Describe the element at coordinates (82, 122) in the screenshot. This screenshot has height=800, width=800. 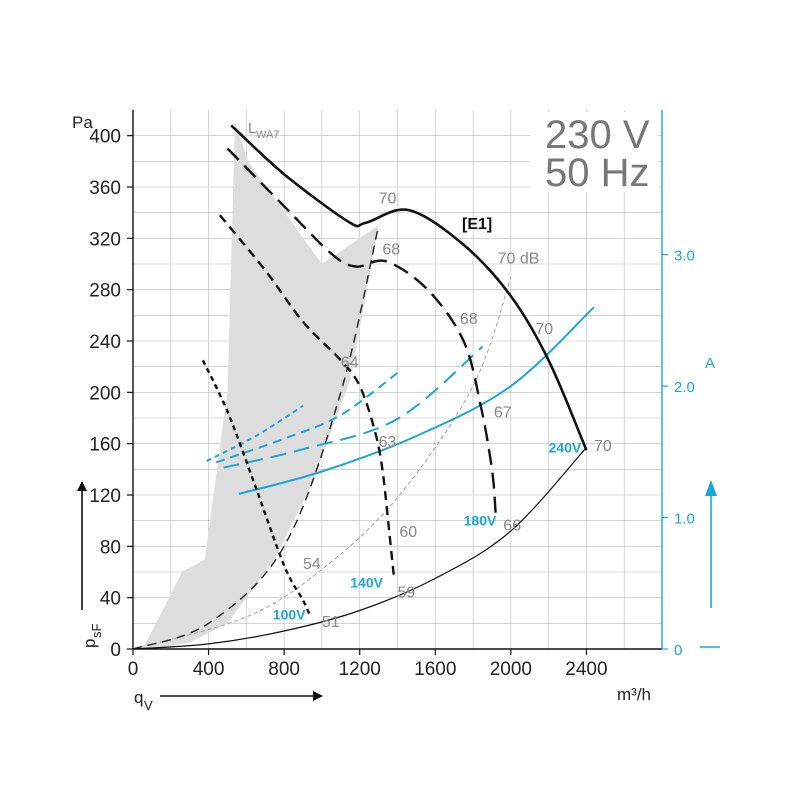
I see `y-unit-label: Pa` at that location.